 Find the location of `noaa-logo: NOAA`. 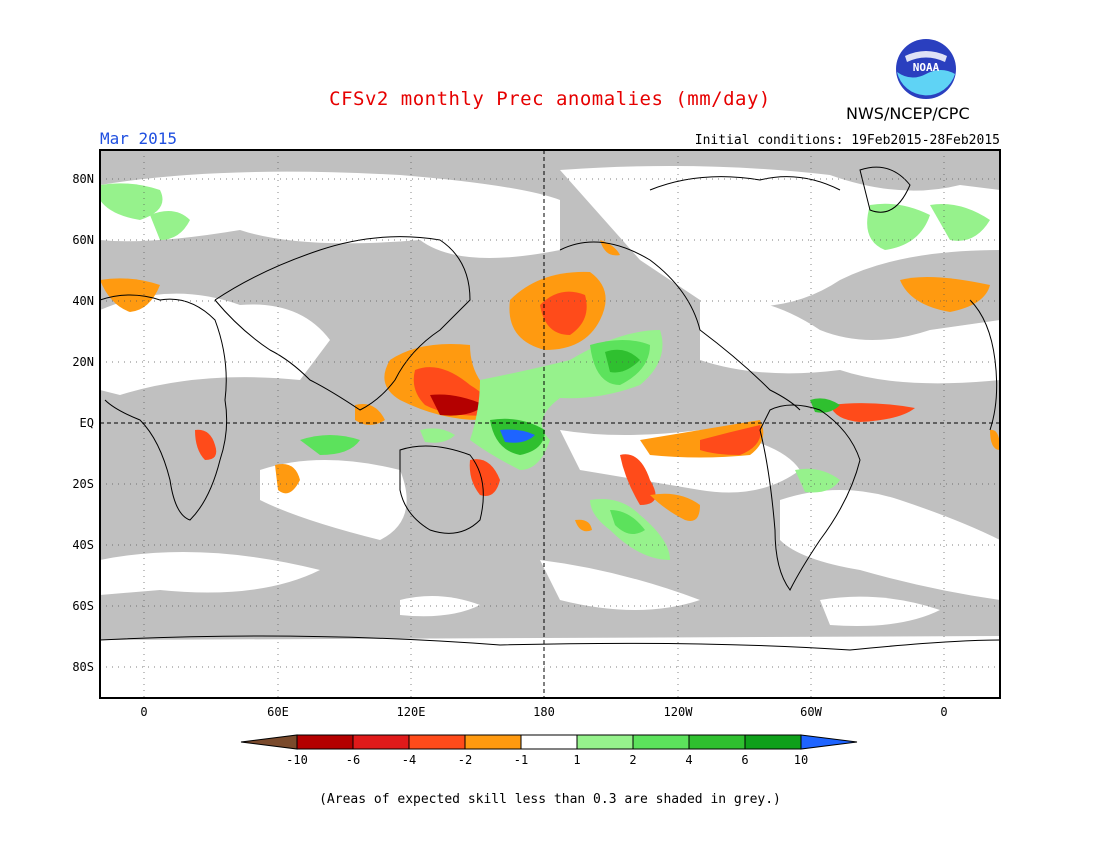

noaa-logo: NOAA is located at coordinates (926, 69).